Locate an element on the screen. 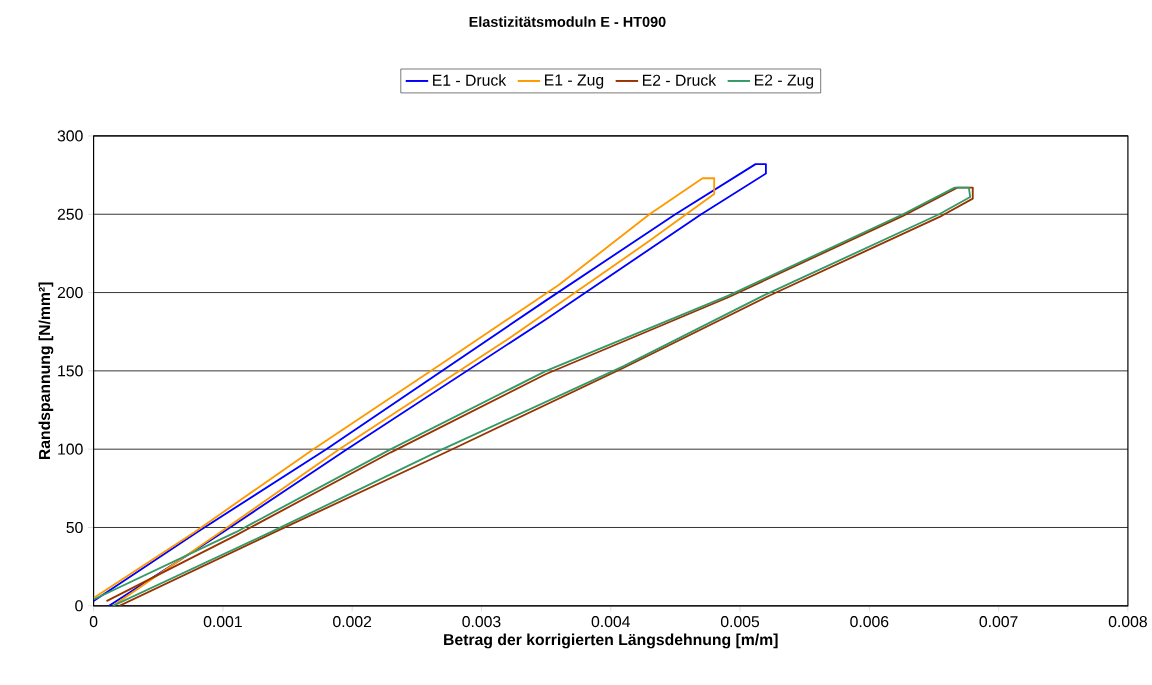 The height and width of the screenshot is (685, 1152). legend-label: E2 - Zug is located at coordinates (784, 81).